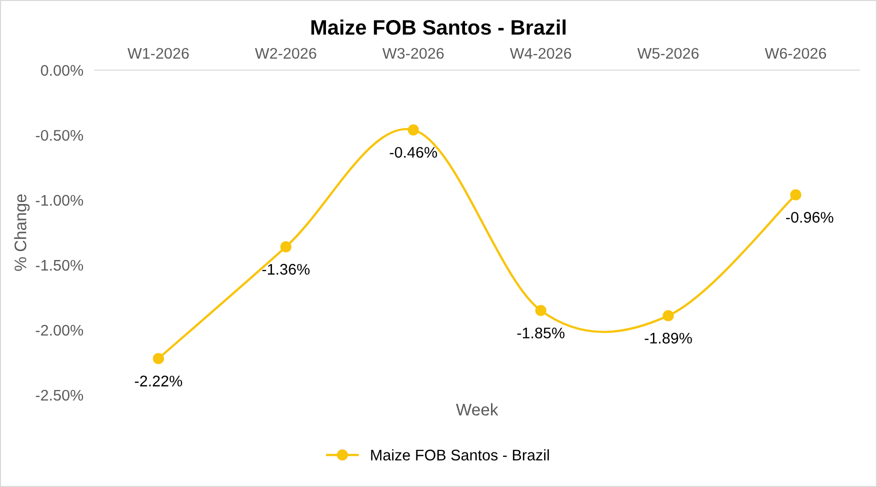 This screenshot has width=877, height=487. What do you see at coordinates (438, 27) in the screenshot?
I see `chart-title: Maize FOB Santos - Brazil` at bounding box center [438, 27].